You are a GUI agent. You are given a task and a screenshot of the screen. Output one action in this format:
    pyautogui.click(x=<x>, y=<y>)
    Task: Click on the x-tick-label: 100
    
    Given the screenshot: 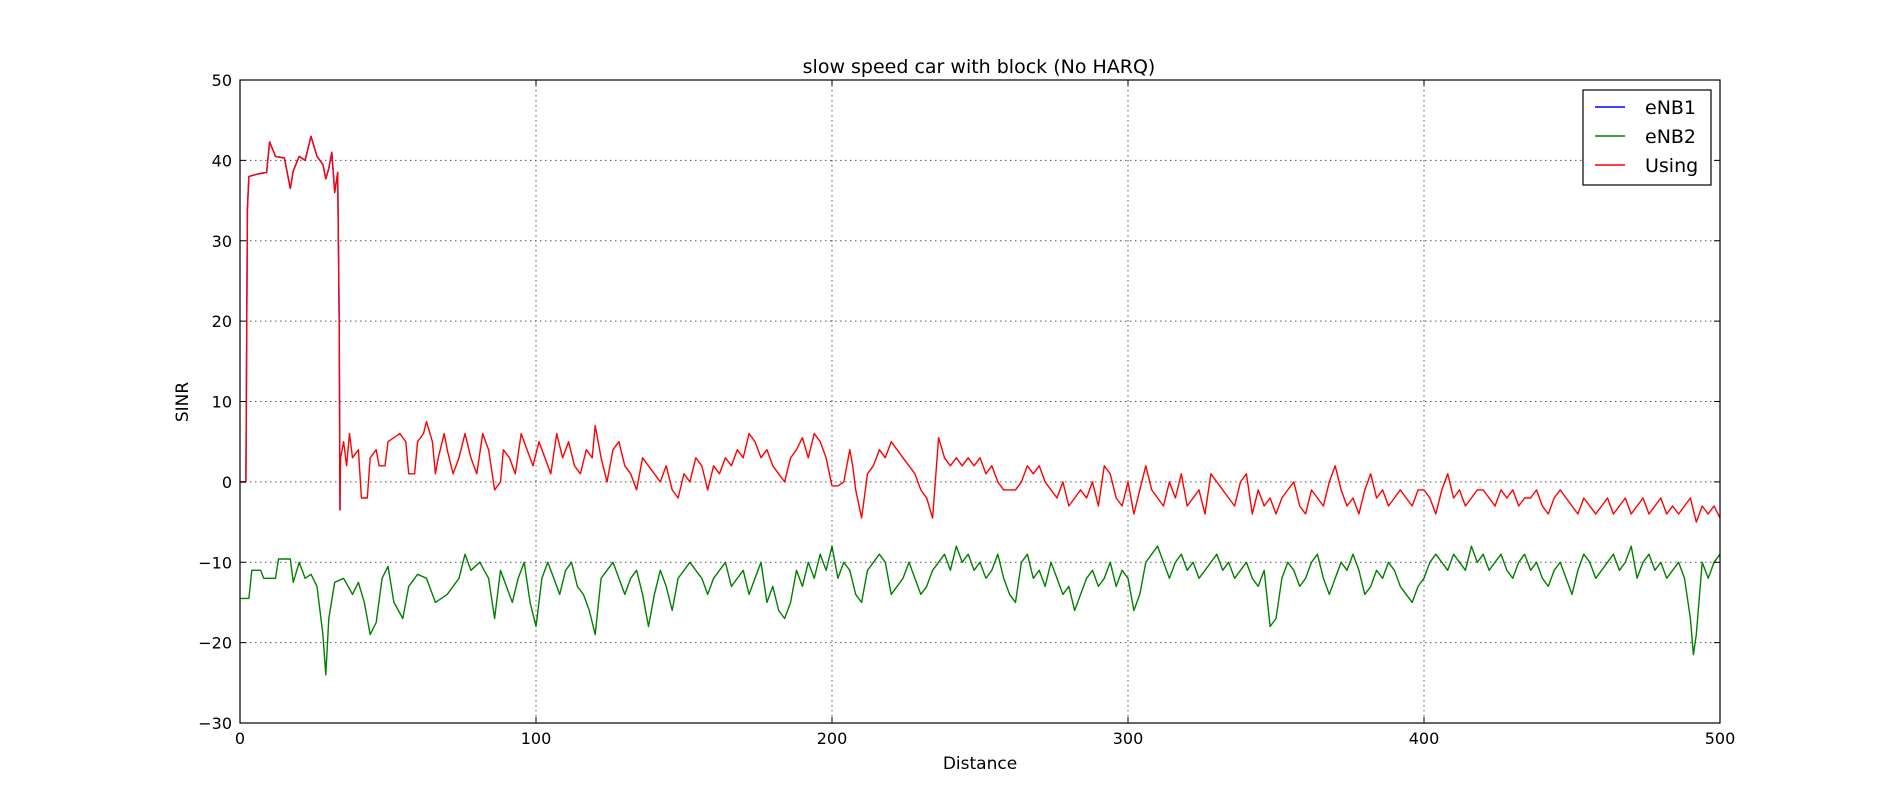 What is the action you would take?
    pyautogui.click(x=536, y=738)
    